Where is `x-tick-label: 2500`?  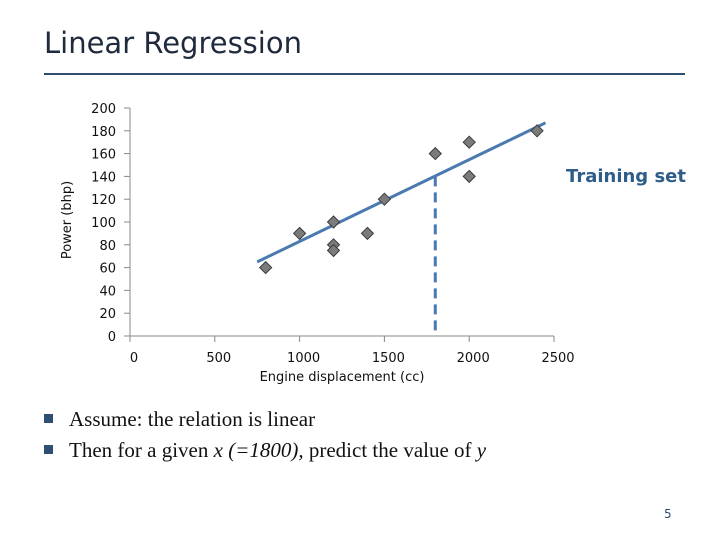
x-tick-label: 2500 is located at coordinates (557, 358).